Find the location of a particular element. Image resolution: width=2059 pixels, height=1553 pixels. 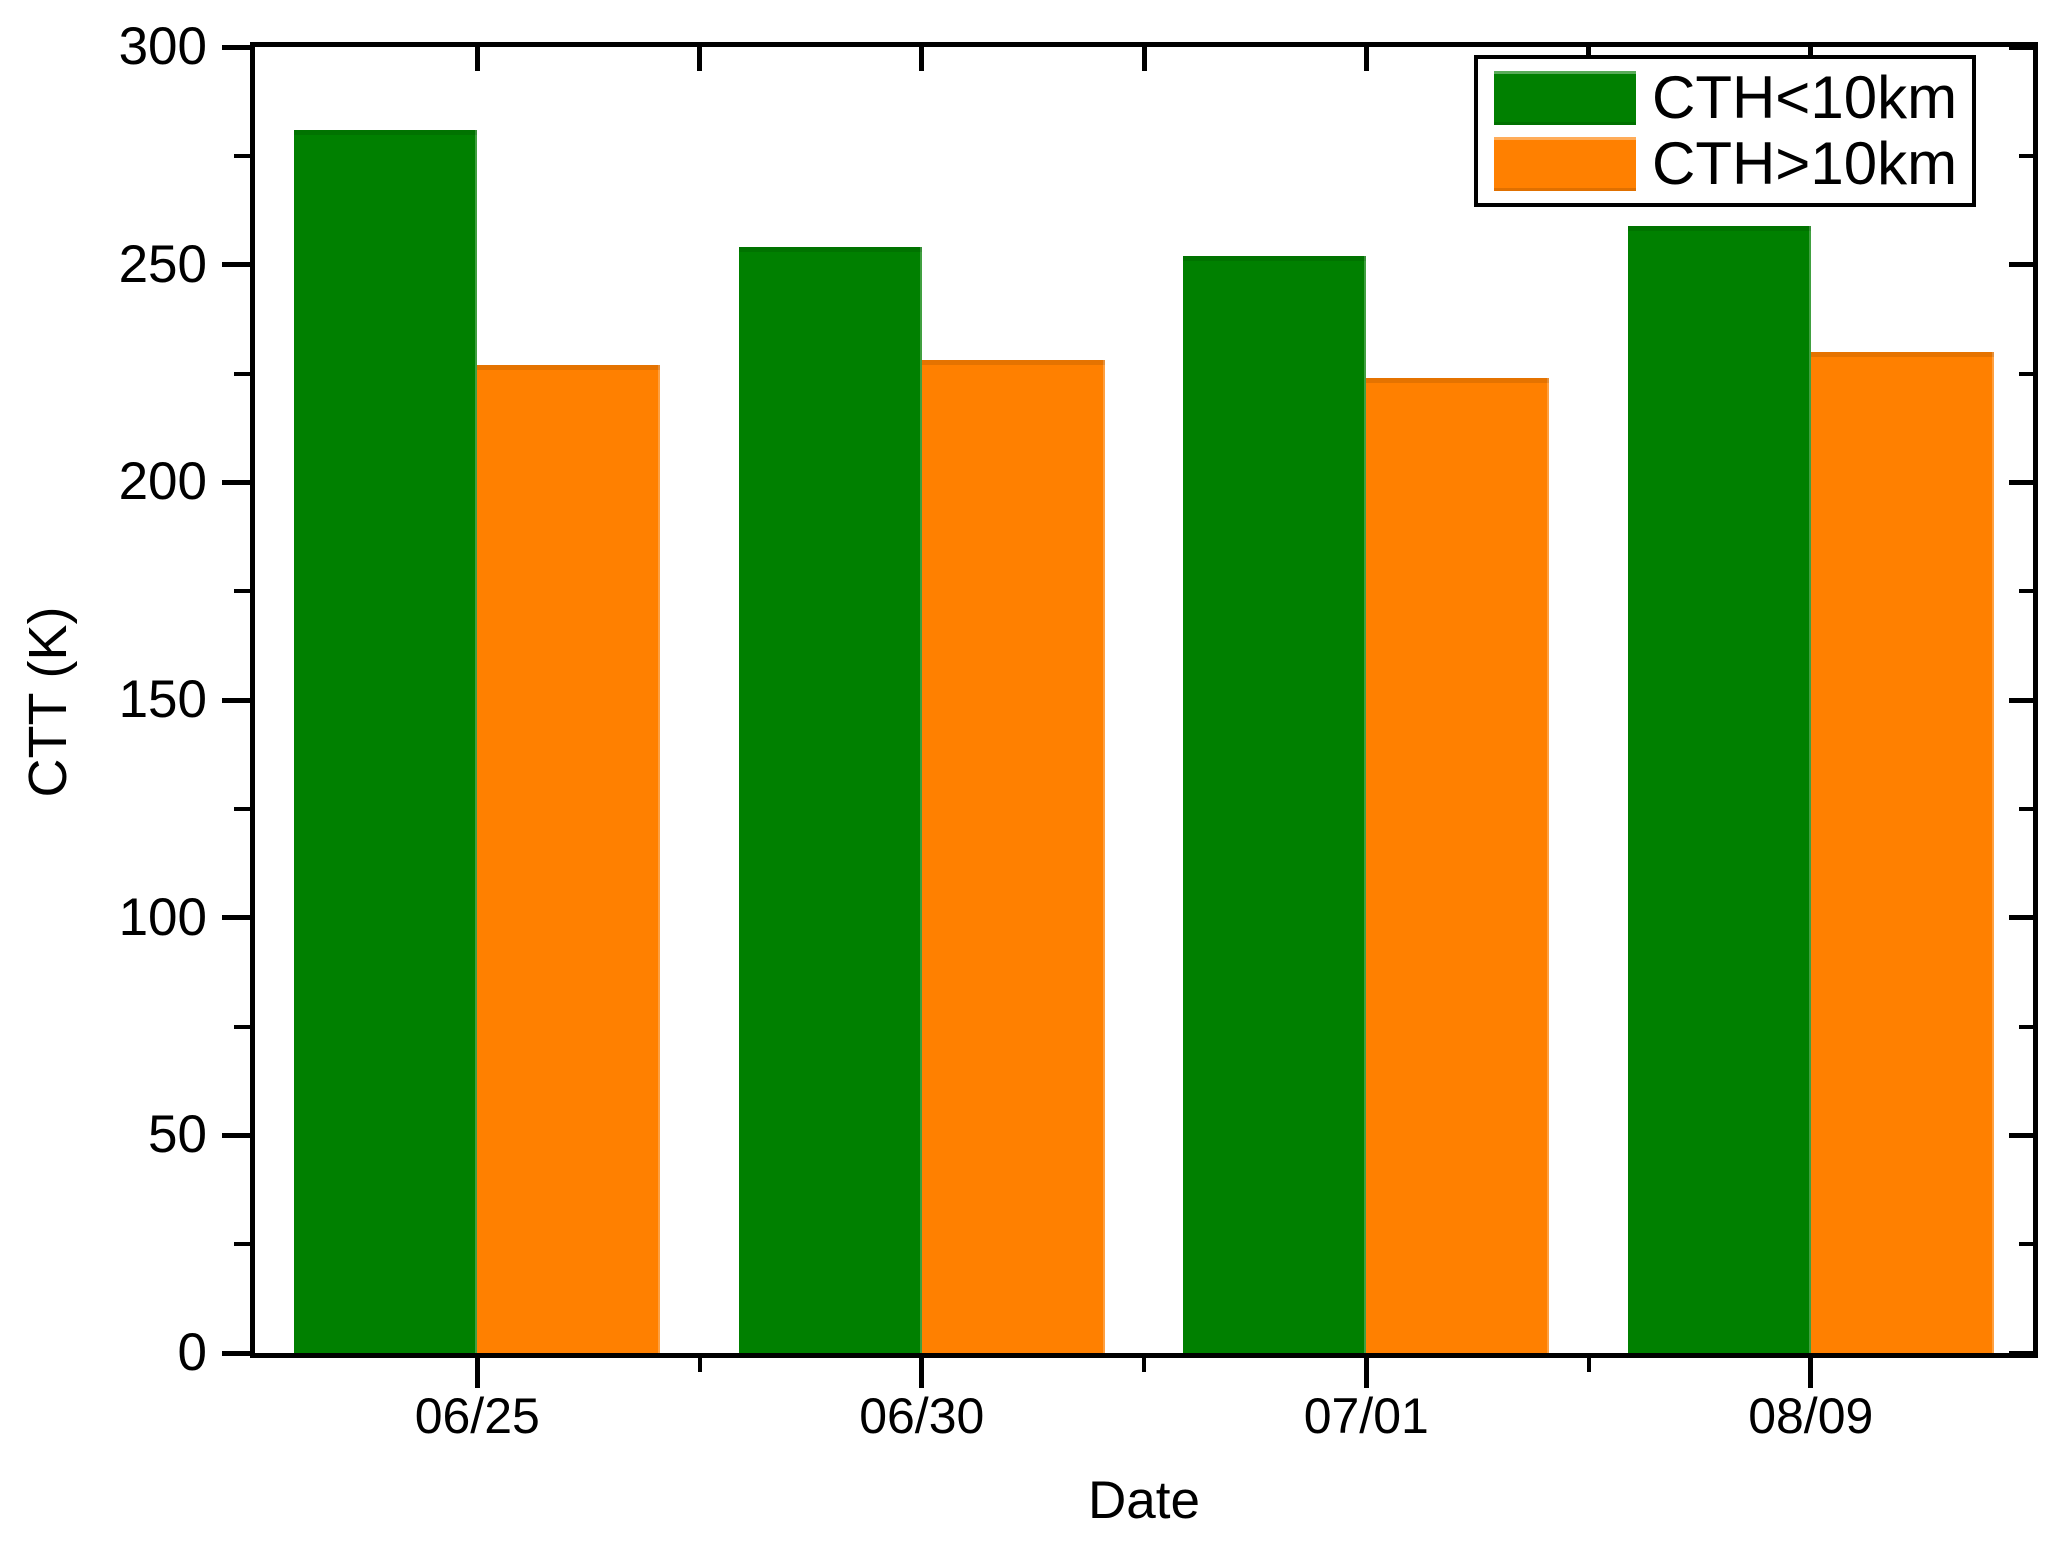

bar-CTH<10km-06/25 is located at coordinates (386, 741).